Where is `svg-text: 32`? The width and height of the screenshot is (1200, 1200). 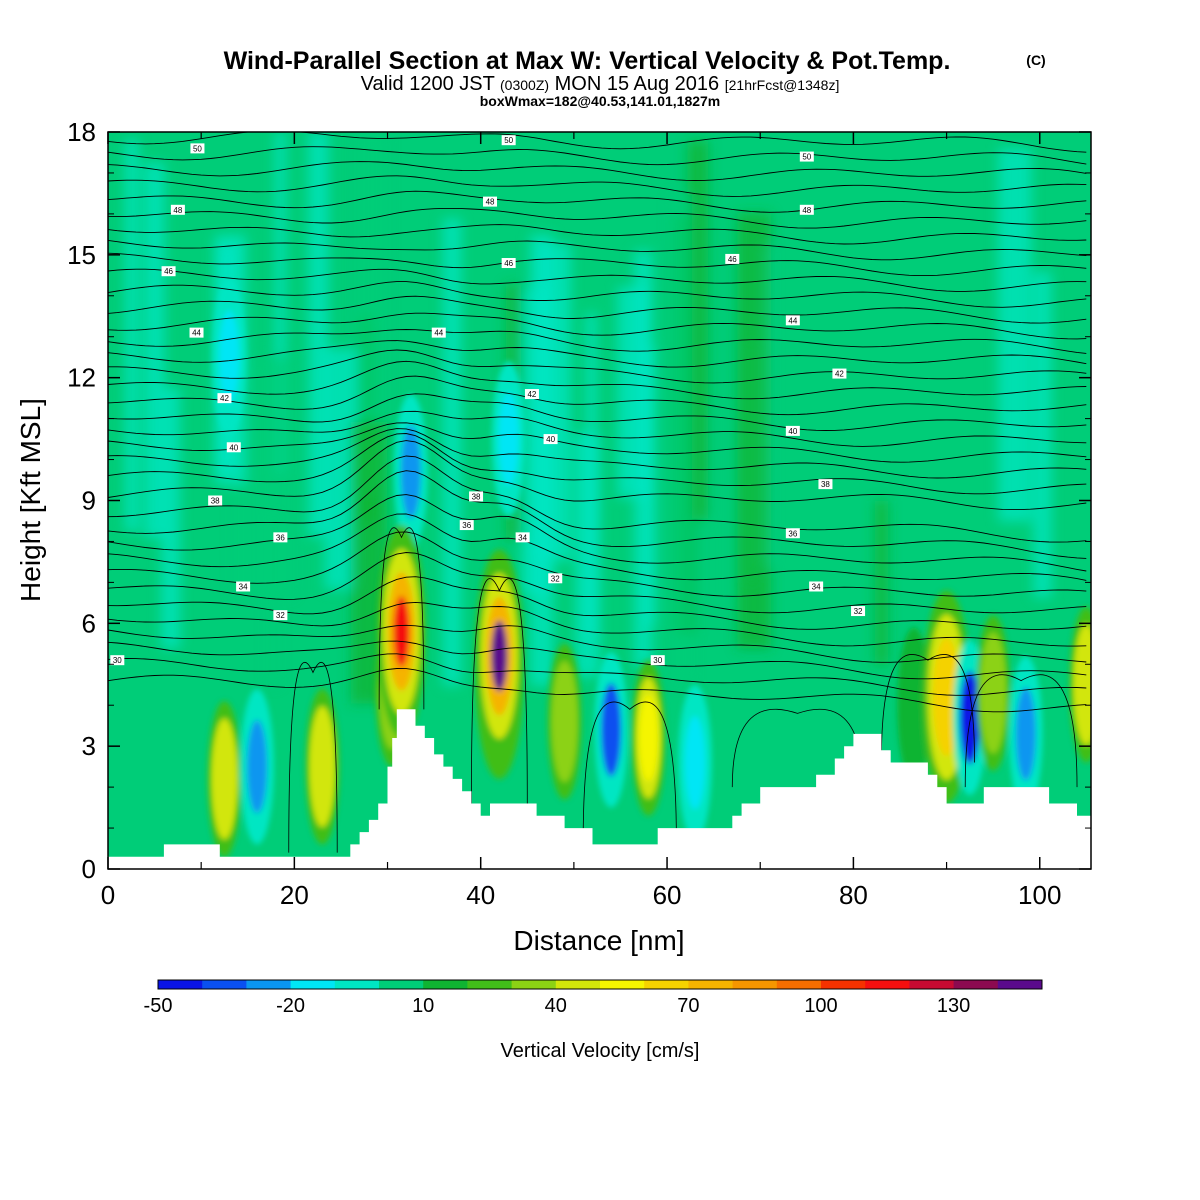
svg-text: 32 is located at coordinates (555, 578).